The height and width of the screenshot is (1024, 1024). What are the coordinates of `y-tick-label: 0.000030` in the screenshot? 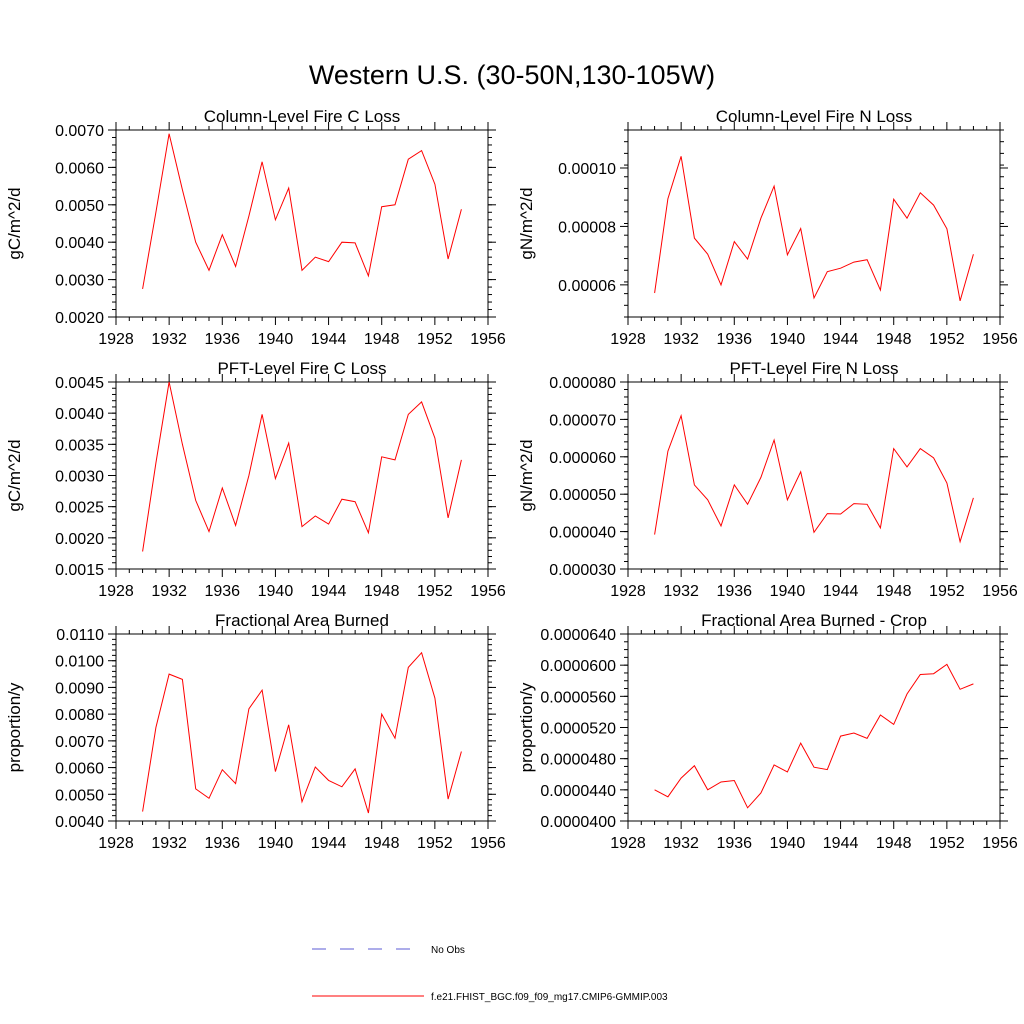 It's located at (582, 570).